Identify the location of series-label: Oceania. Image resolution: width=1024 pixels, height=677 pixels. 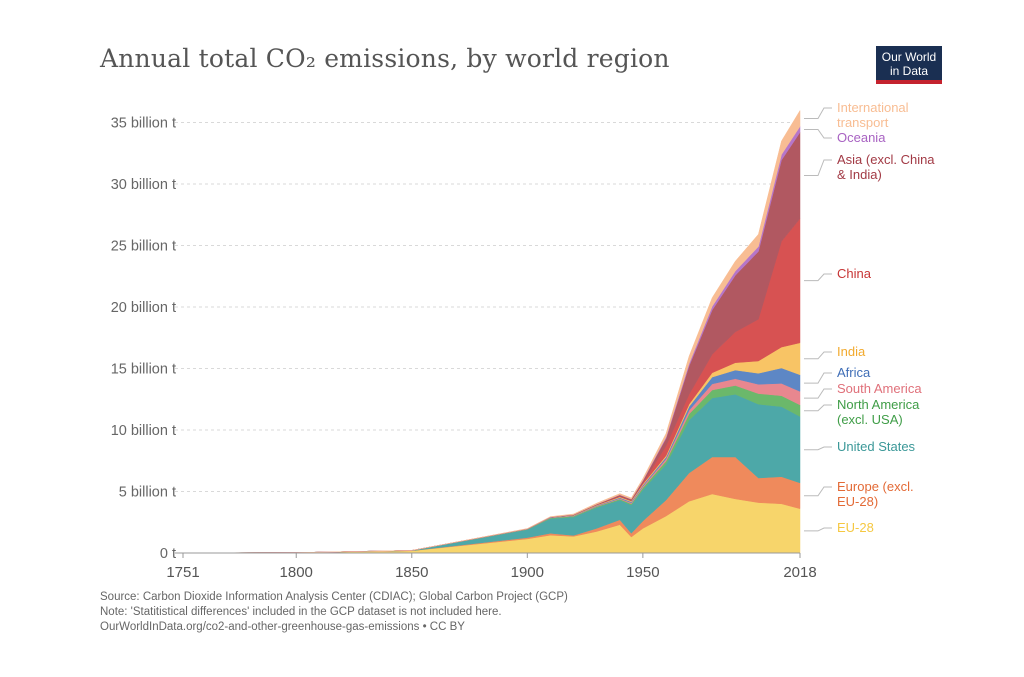
(861, 137).